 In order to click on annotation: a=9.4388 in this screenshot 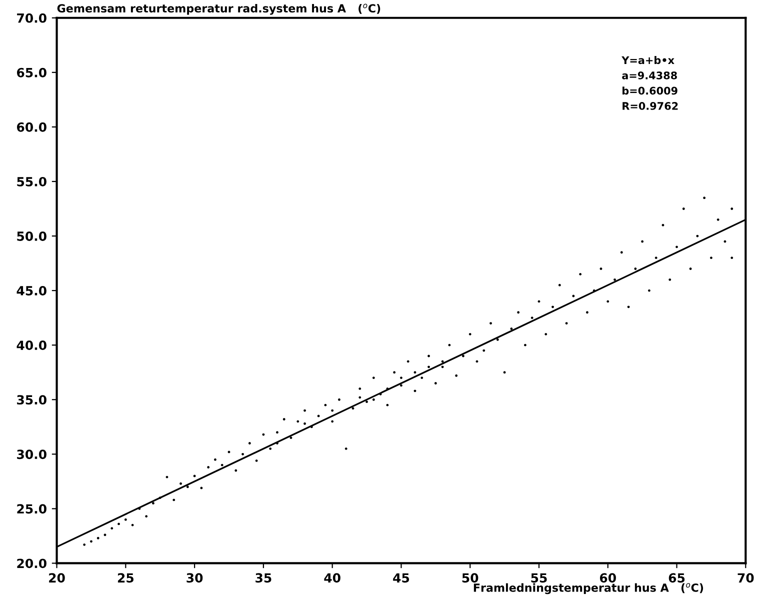, I will do `click(649, 76)`.